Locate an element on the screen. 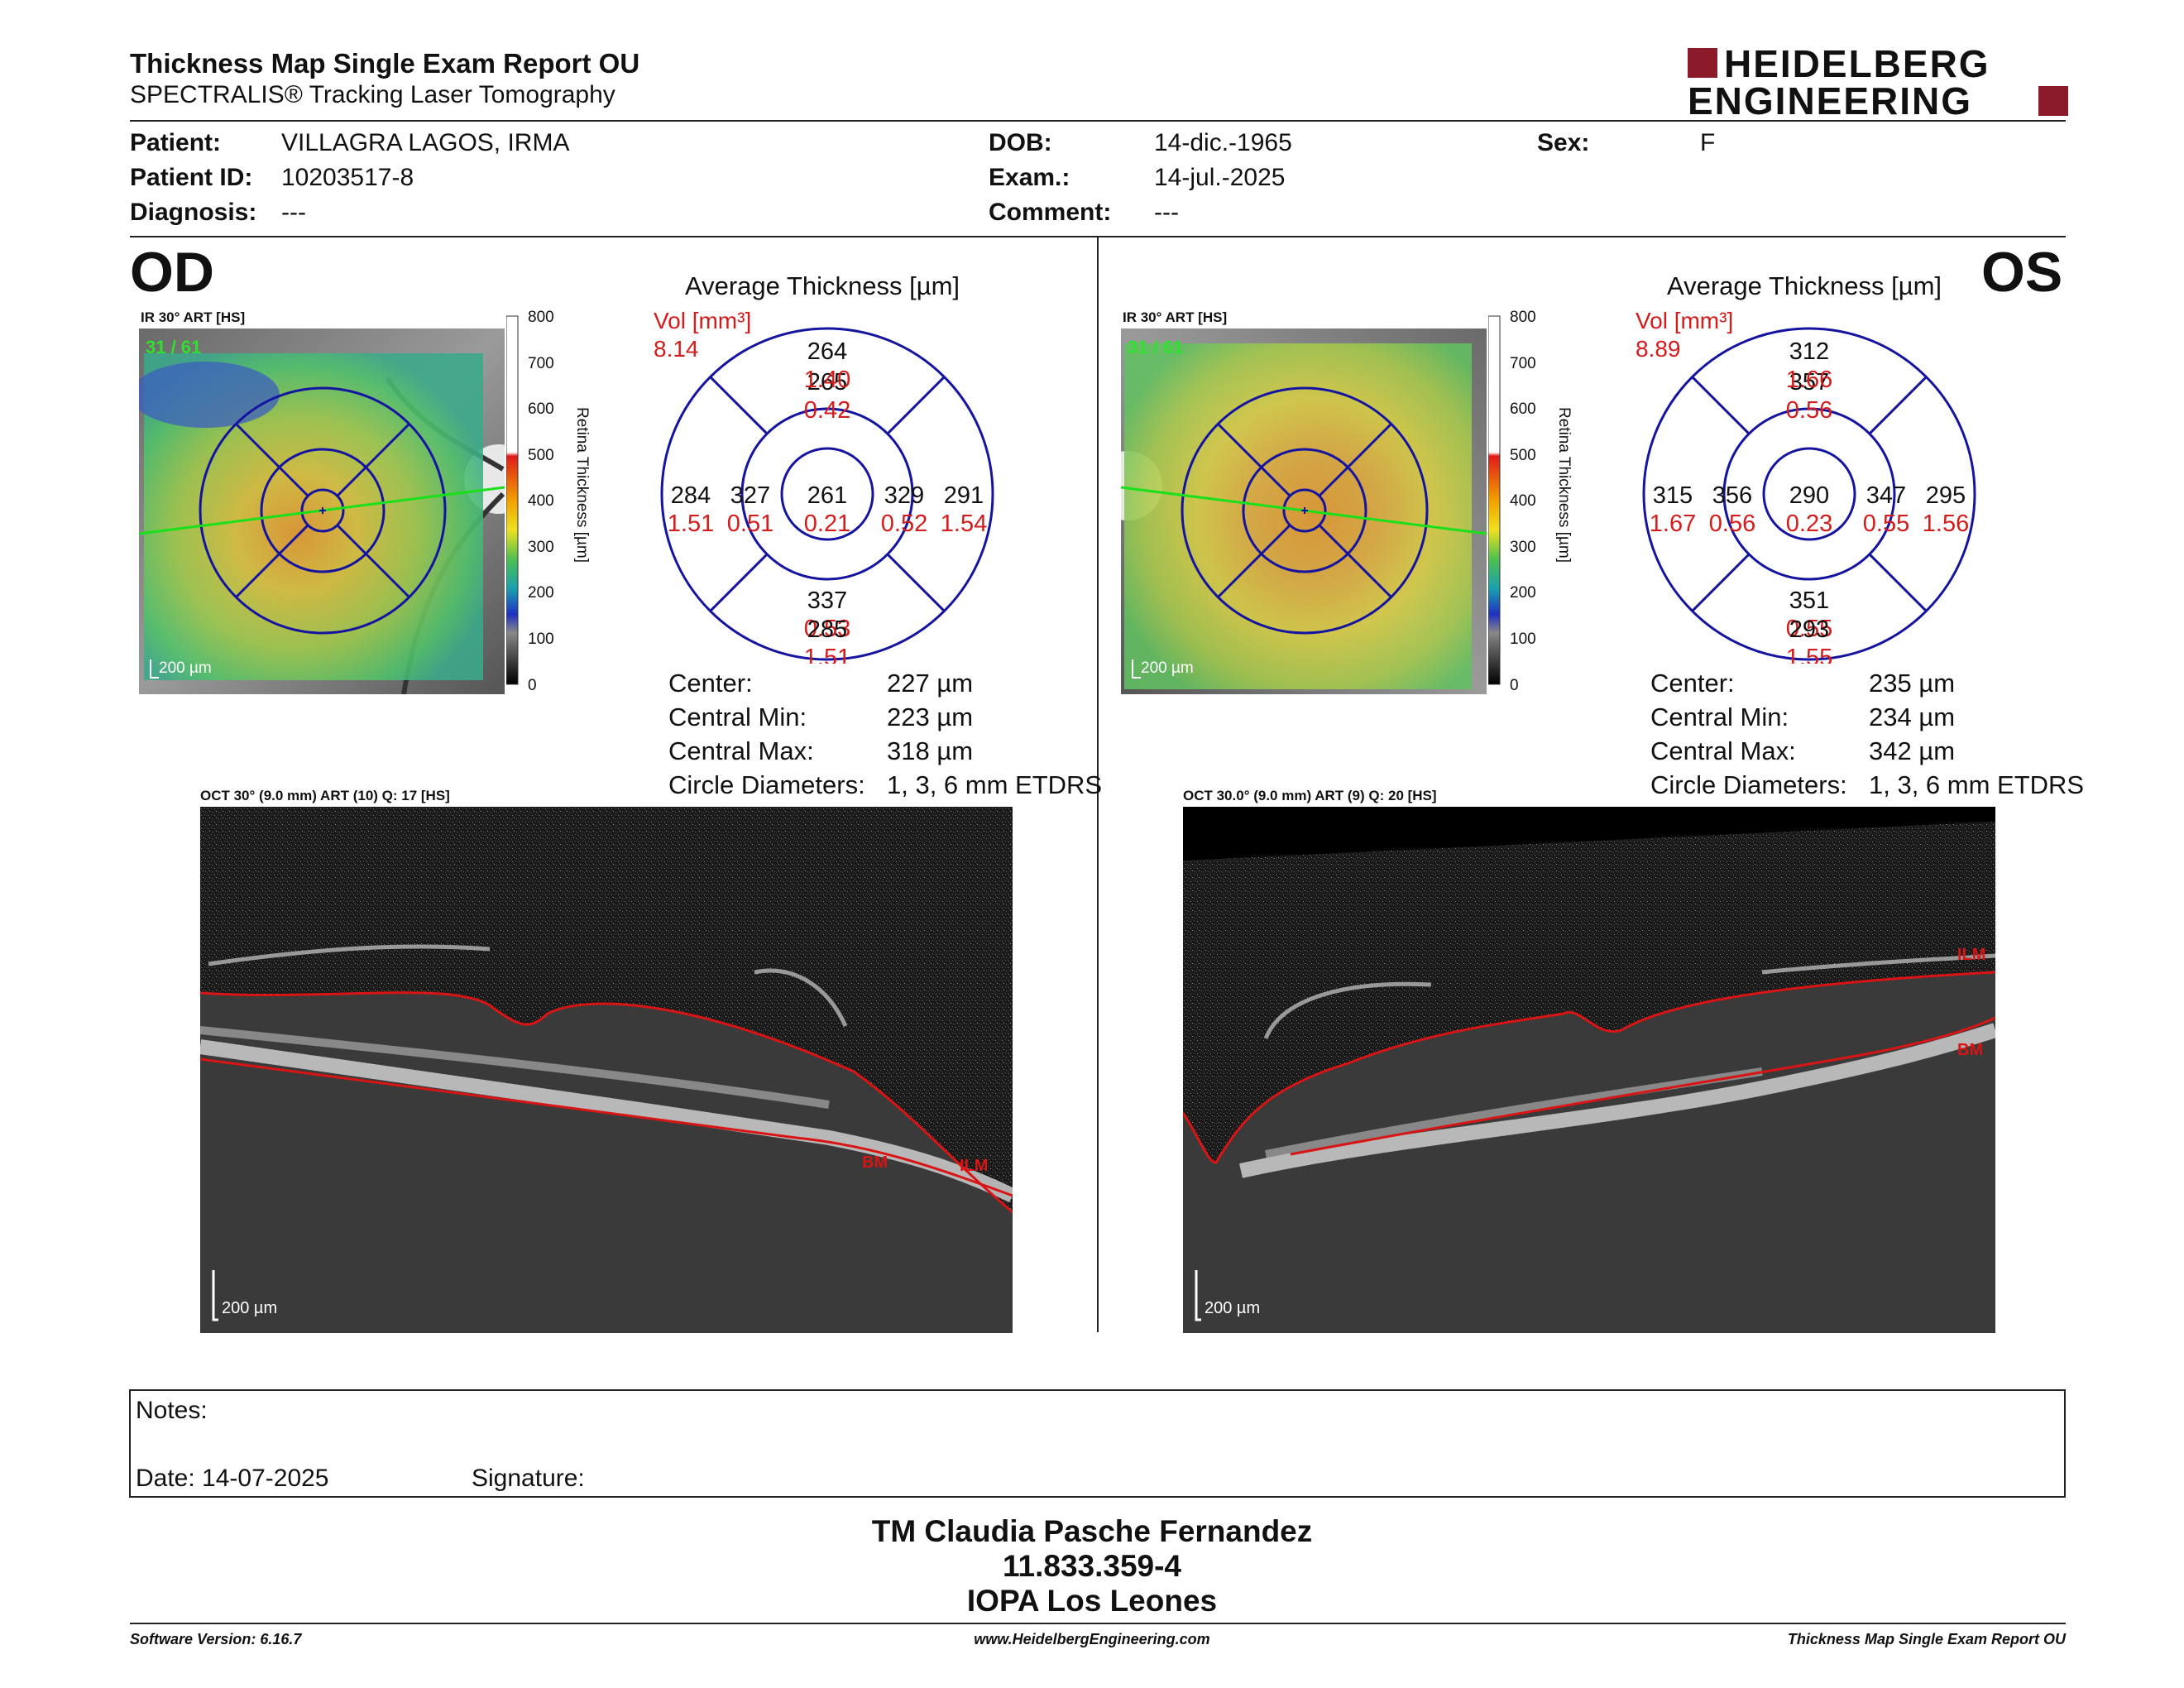  od-bm-label: BM is located at coordinates (875, 1162).